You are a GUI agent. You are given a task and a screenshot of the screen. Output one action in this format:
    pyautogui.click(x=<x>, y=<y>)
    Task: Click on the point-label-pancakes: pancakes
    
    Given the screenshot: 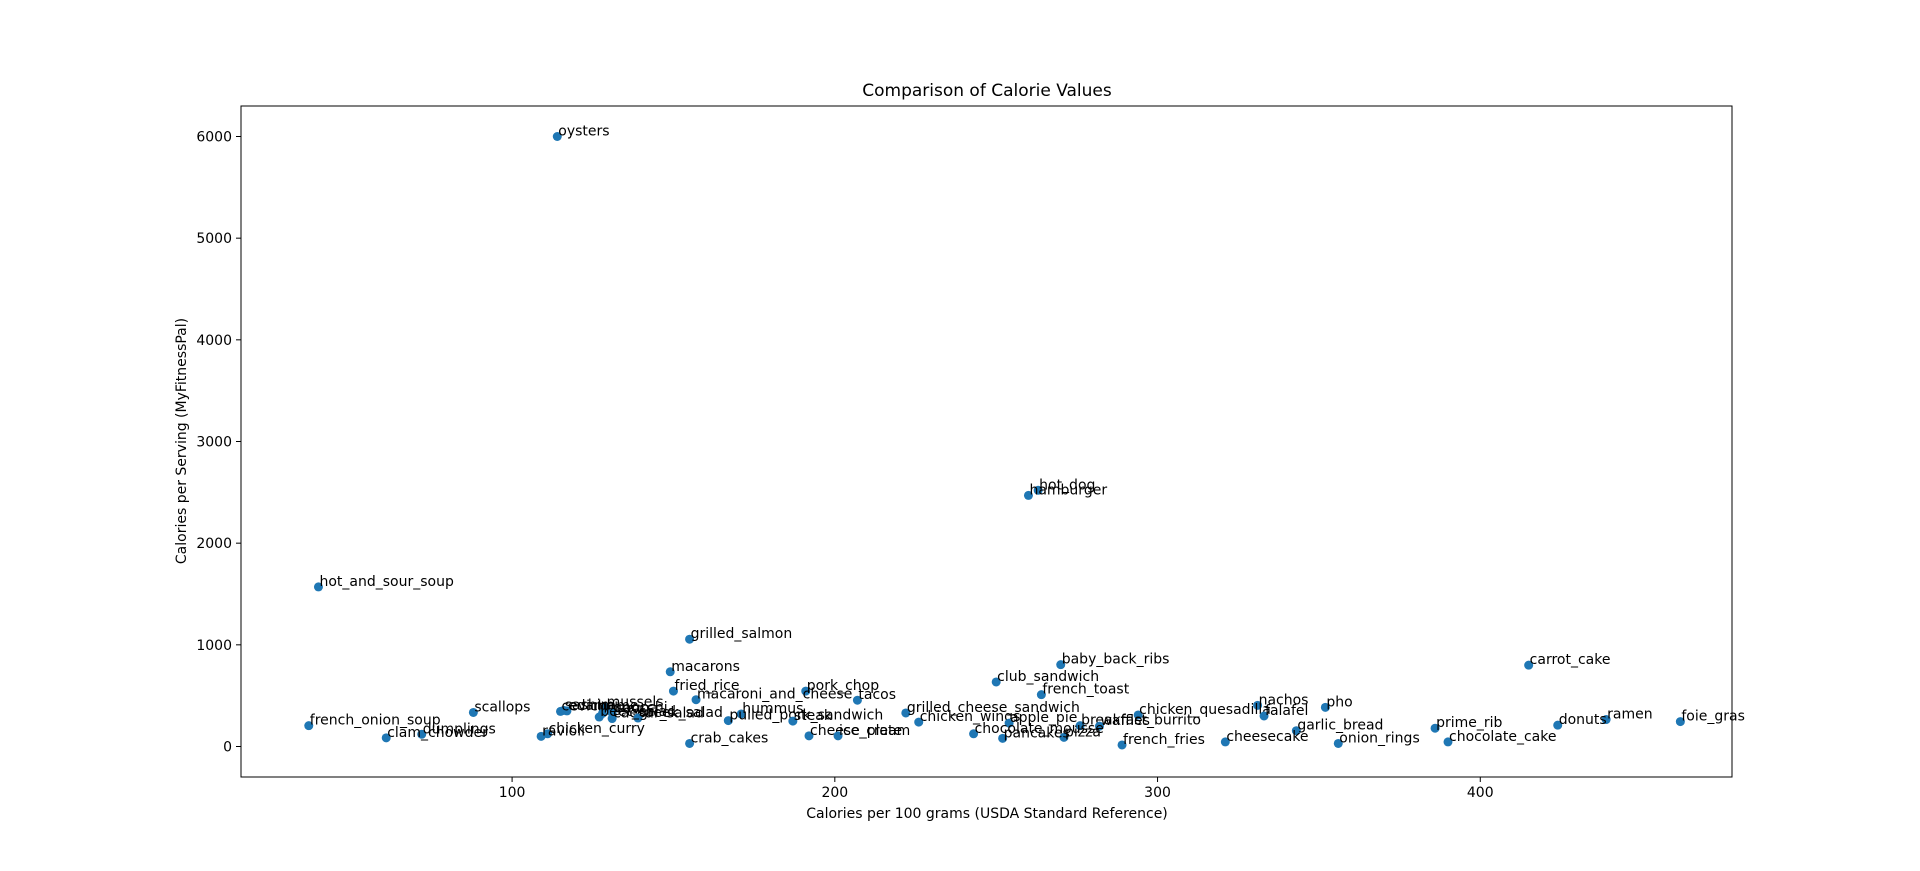 What is the action you would take?
    pyautogui.click(x=1037, y=733)
    